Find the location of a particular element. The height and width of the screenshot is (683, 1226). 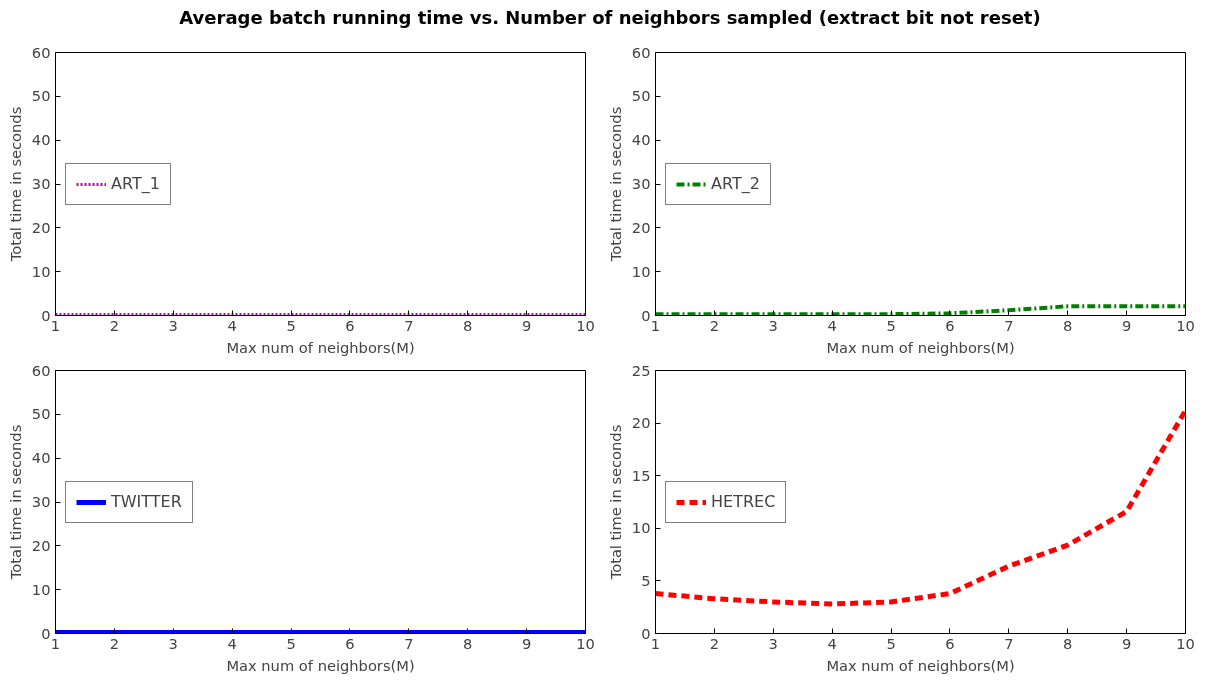

y-tick-label: 5 is located at coordinates (646, 580).